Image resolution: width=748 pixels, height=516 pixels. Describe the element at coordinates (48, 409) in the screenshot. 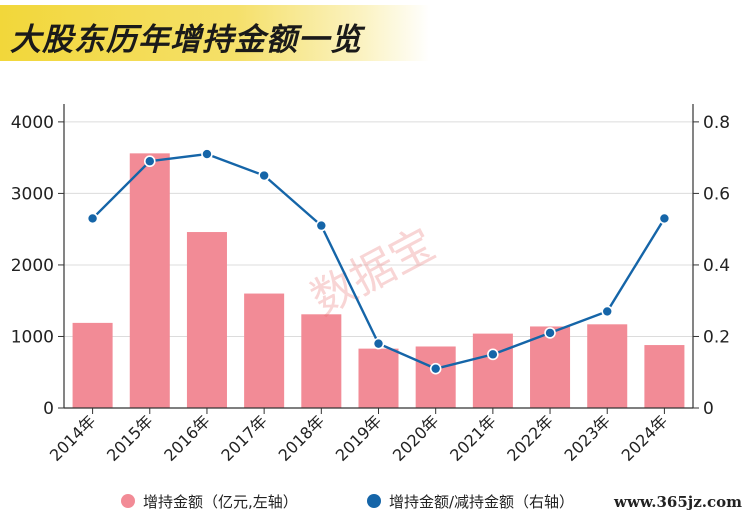

I see `y-left-tick-label: 0` at that location.